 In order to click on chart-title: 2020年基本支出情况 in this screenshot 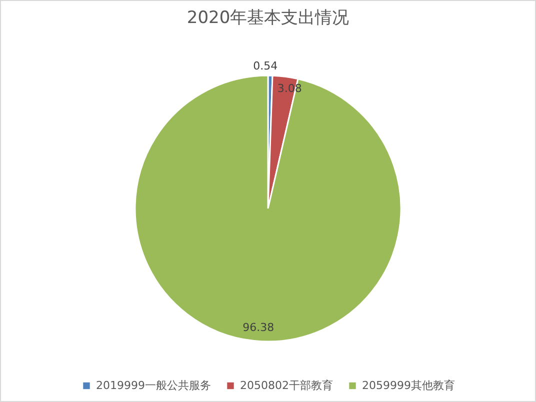, I will do `click(268, 18)`.